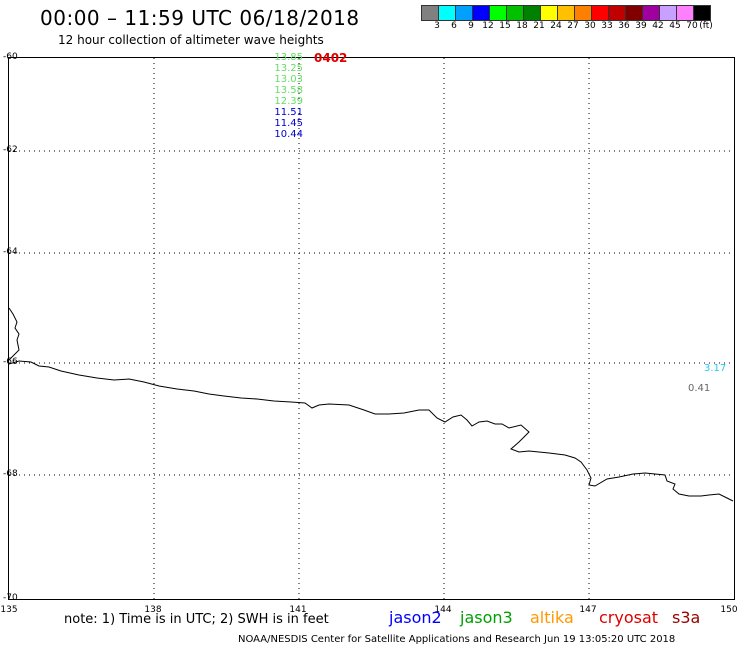 The image size is (740, 650). Describe the element at coordinates (9, 610) in the screenshot. I see `lon-label-135: 135` at that location.